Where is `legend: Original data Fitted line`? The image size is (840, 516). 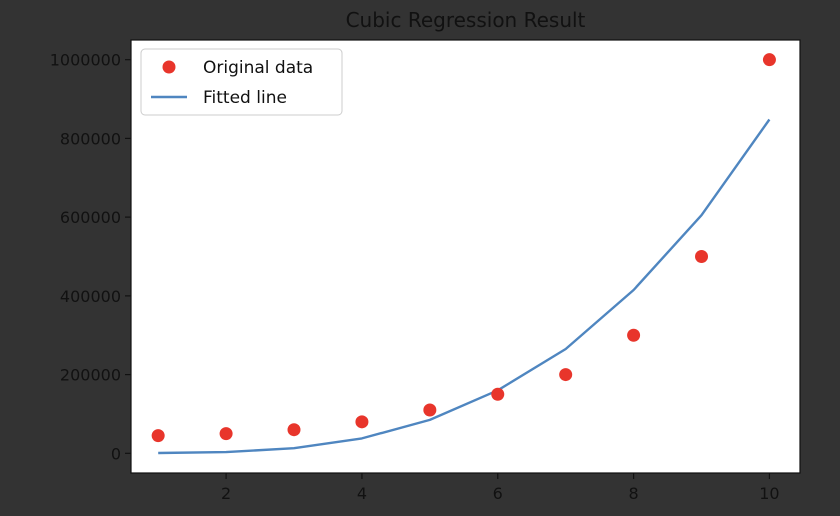
legend: Original data Fitted line is located at coordinates (241, 82).